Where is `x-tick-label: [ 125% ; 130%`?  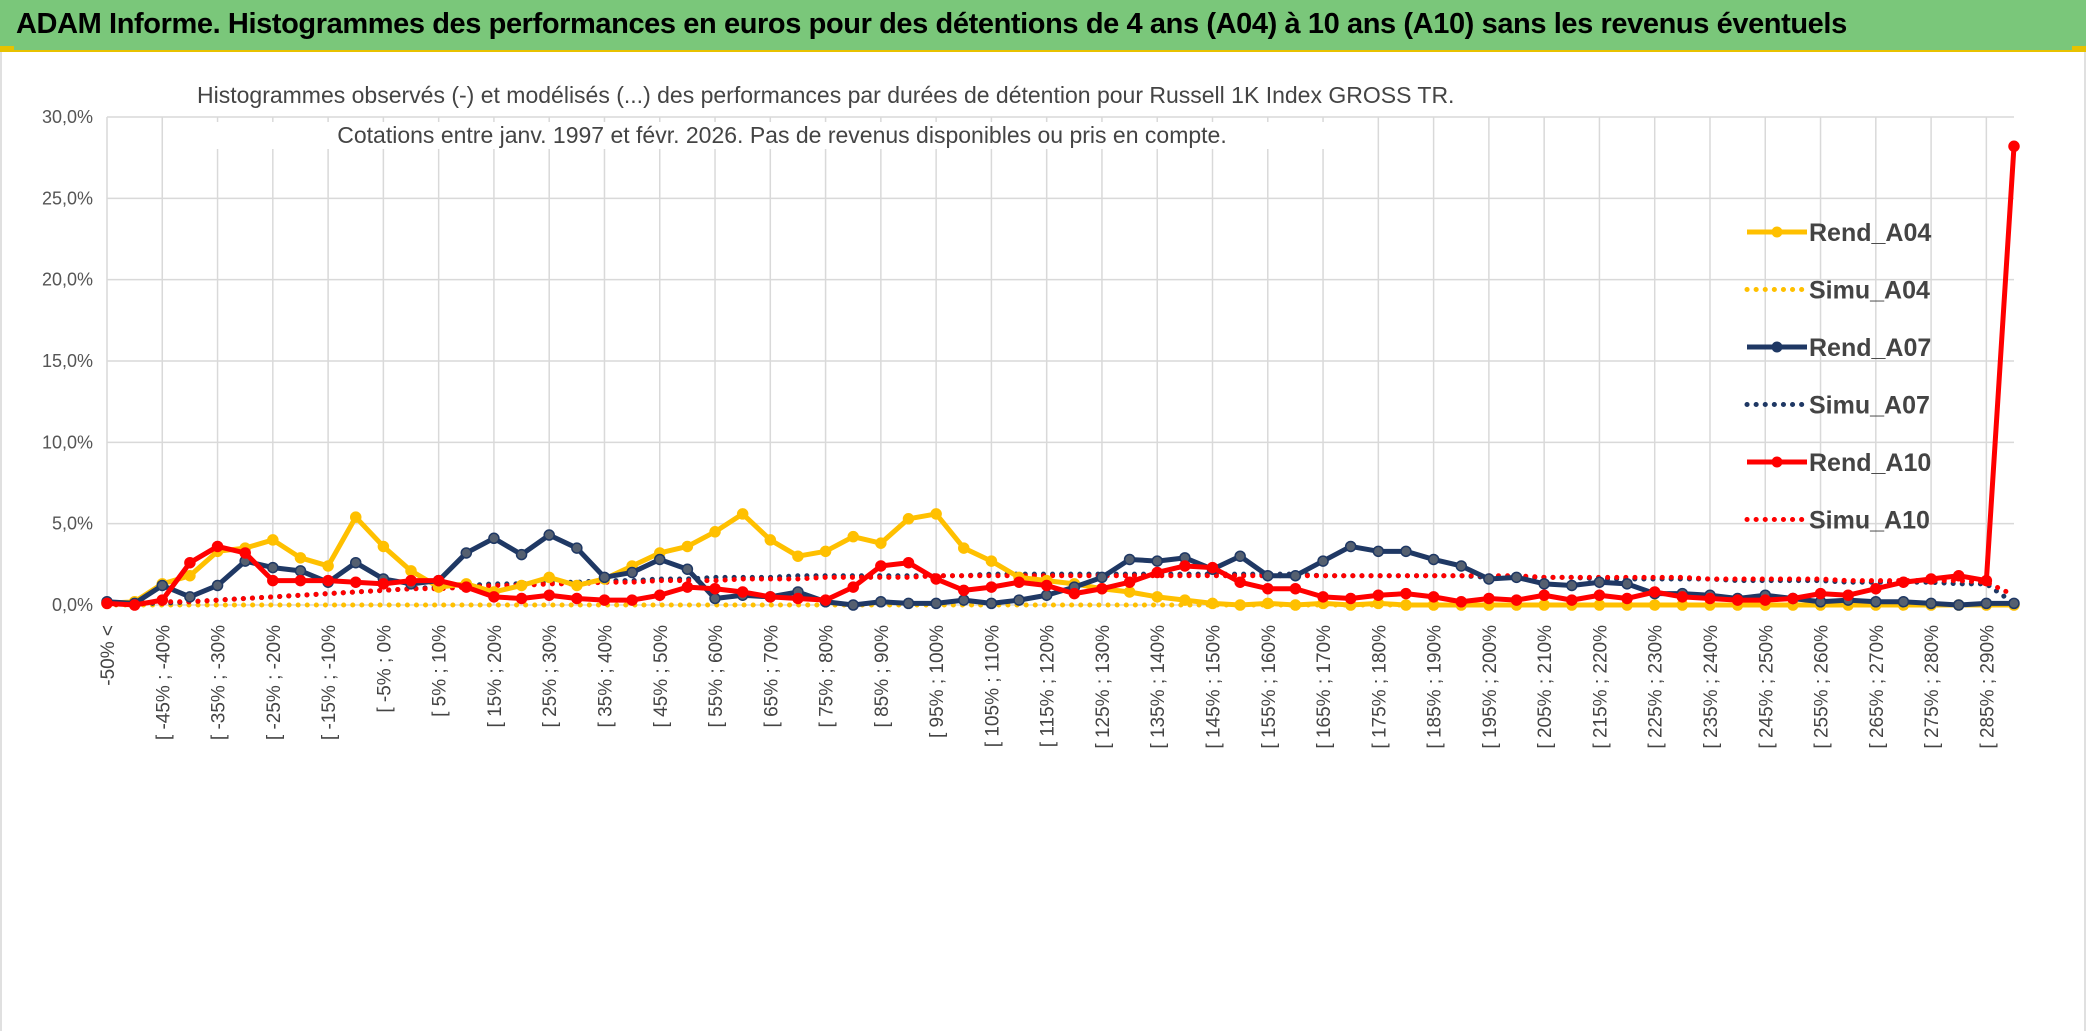
x-tick-label: [ 125% ; 130% is located at coordinates (1103, 687).